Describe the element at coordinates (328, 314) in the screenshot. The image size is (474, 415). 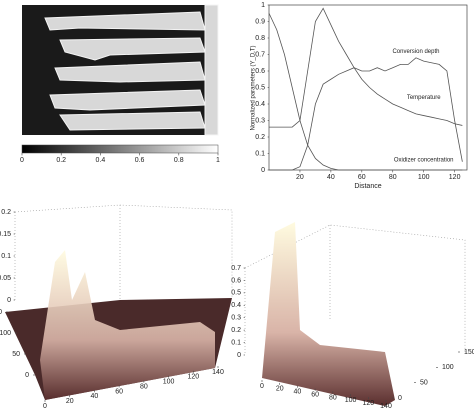
I see `surface-right-shape` at that location.